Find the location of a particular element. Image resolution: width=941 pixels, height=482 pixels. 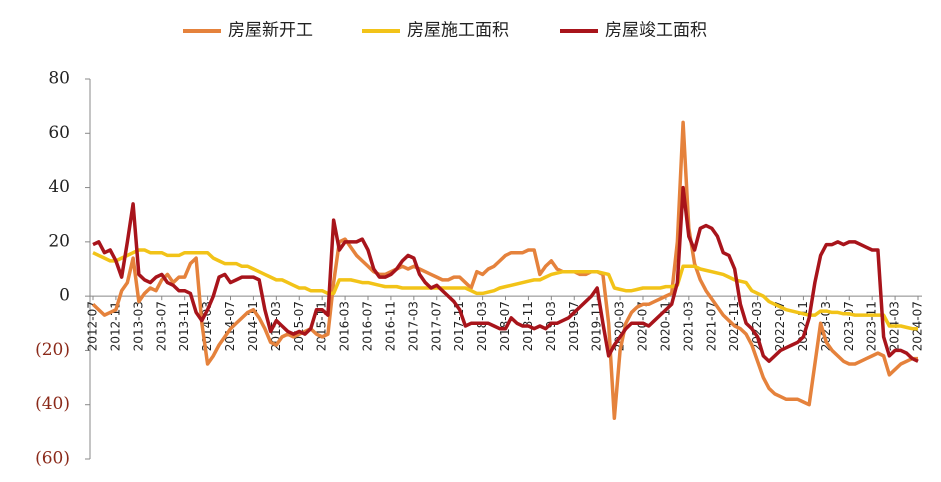

y-tick-label: 80 is located at coordinates (59, 79).